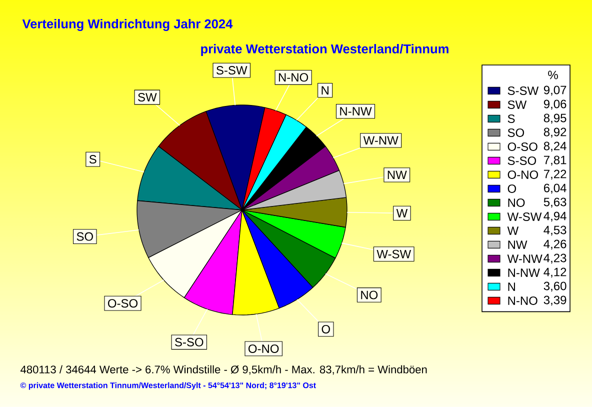 The width and height of the screenshot is (592, 407). What do you see at coordinates (555, 203) in the screenshot?
I see `data-label: 5,63` at bounding box center [555, 203].